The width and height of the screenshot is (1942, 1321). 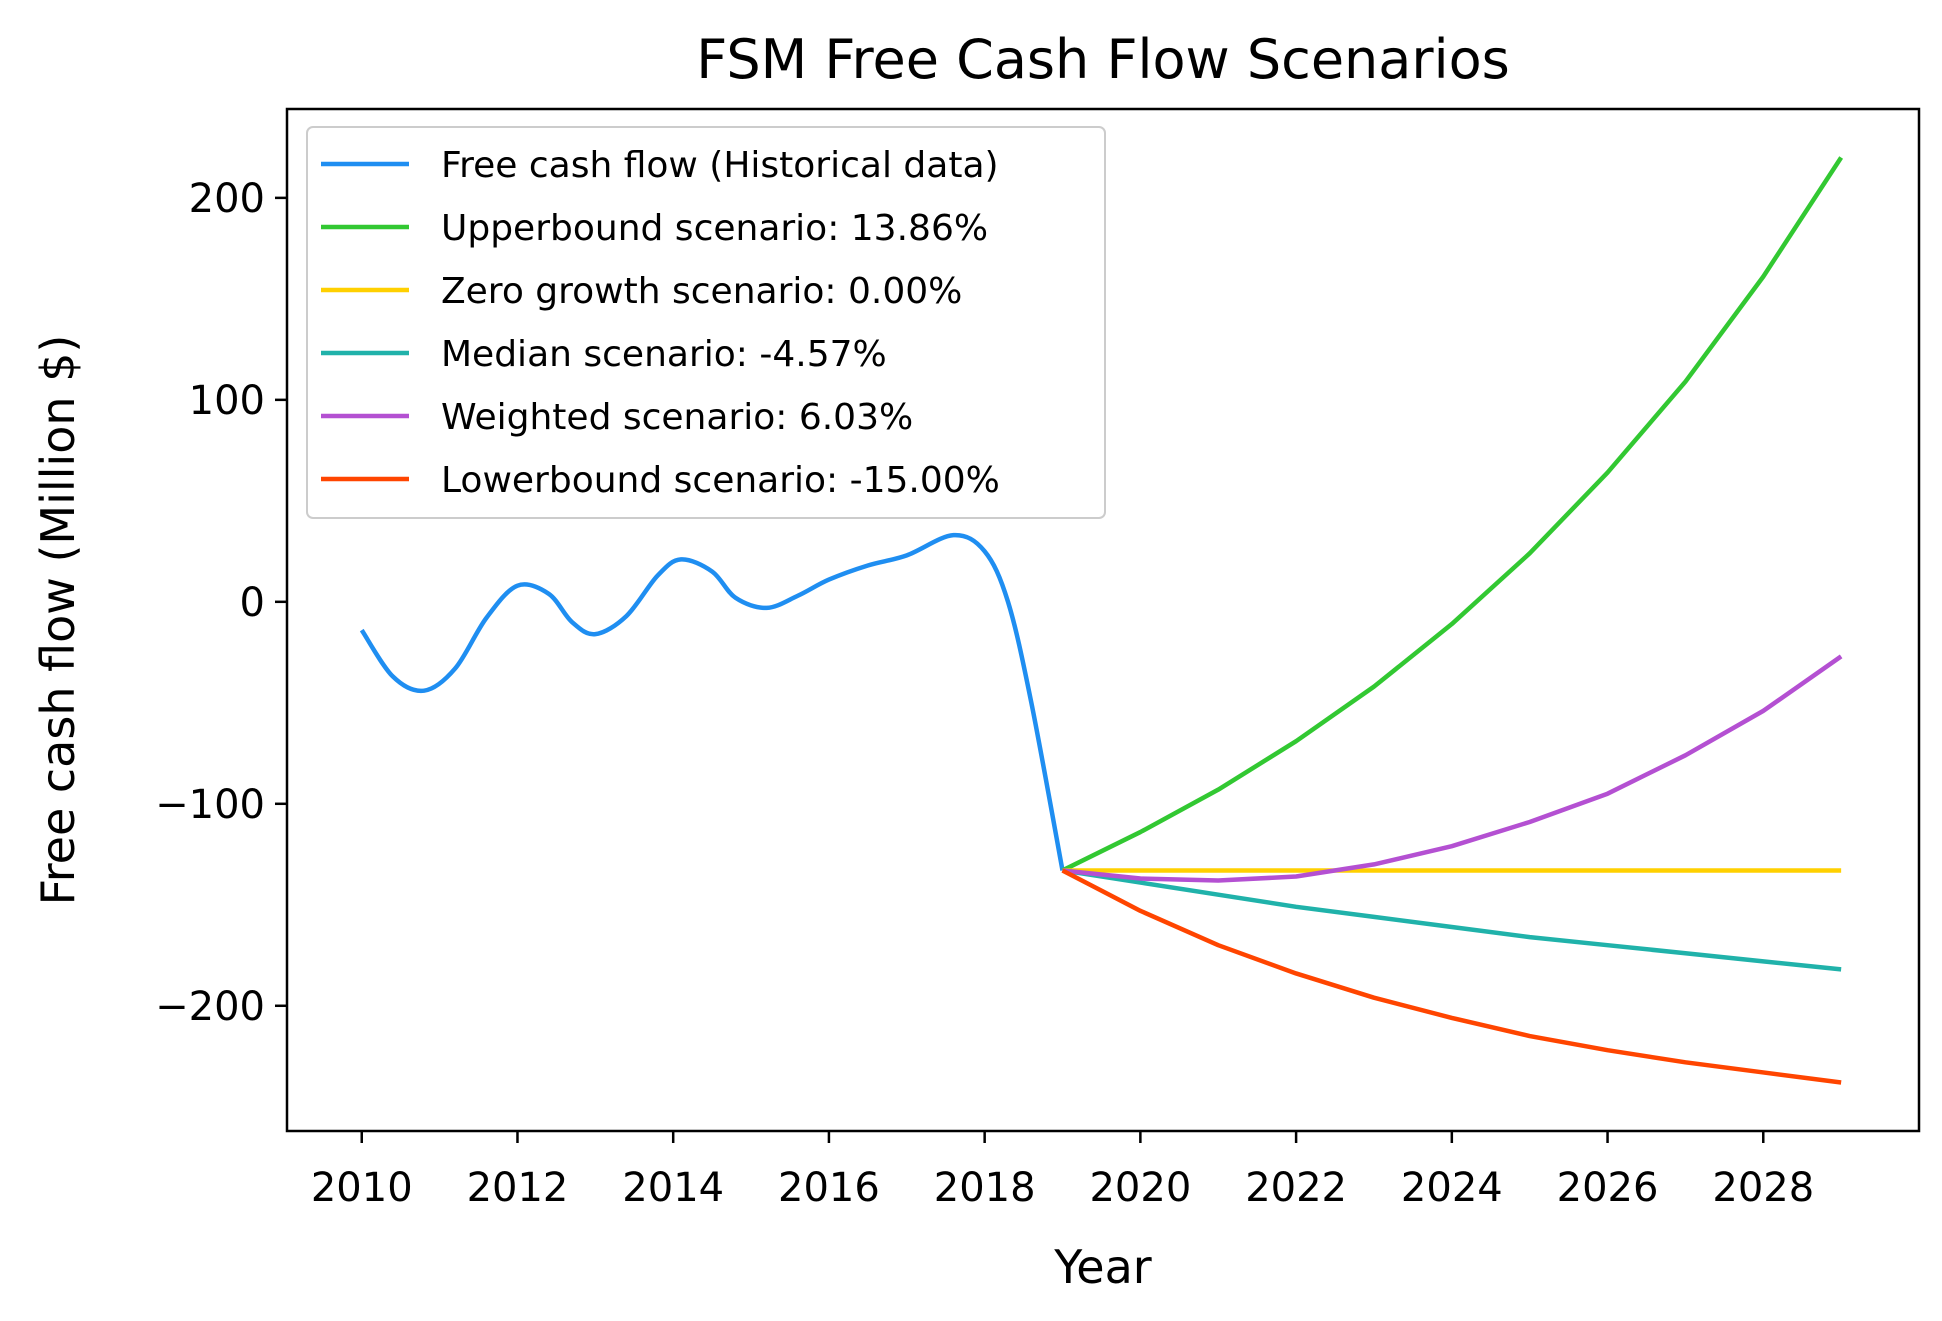 What do you see at coordinates (664, 354) in the screenshot?
I see `legend-entry-label: Median scenario: -4.57%` at bounding box center [664, 354].